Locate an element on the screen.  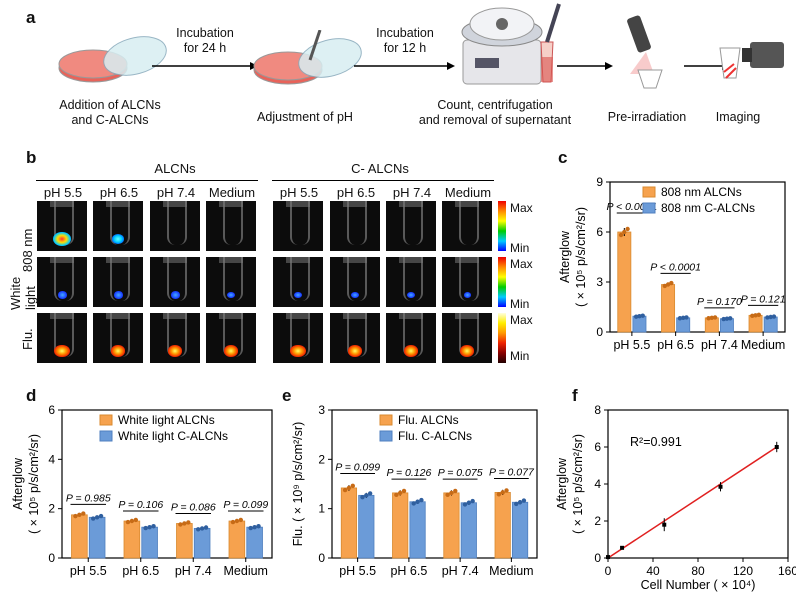
colorbar is located at coordinates (502, 282).